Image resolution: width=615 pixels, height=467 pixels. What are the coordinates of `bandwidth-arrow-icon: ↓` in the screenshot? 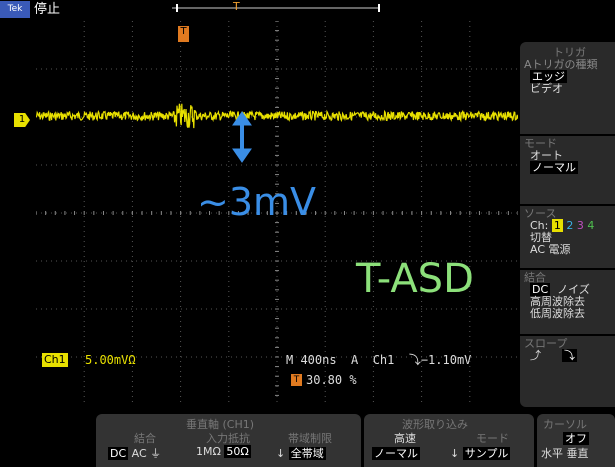 It's located at (281, 453).